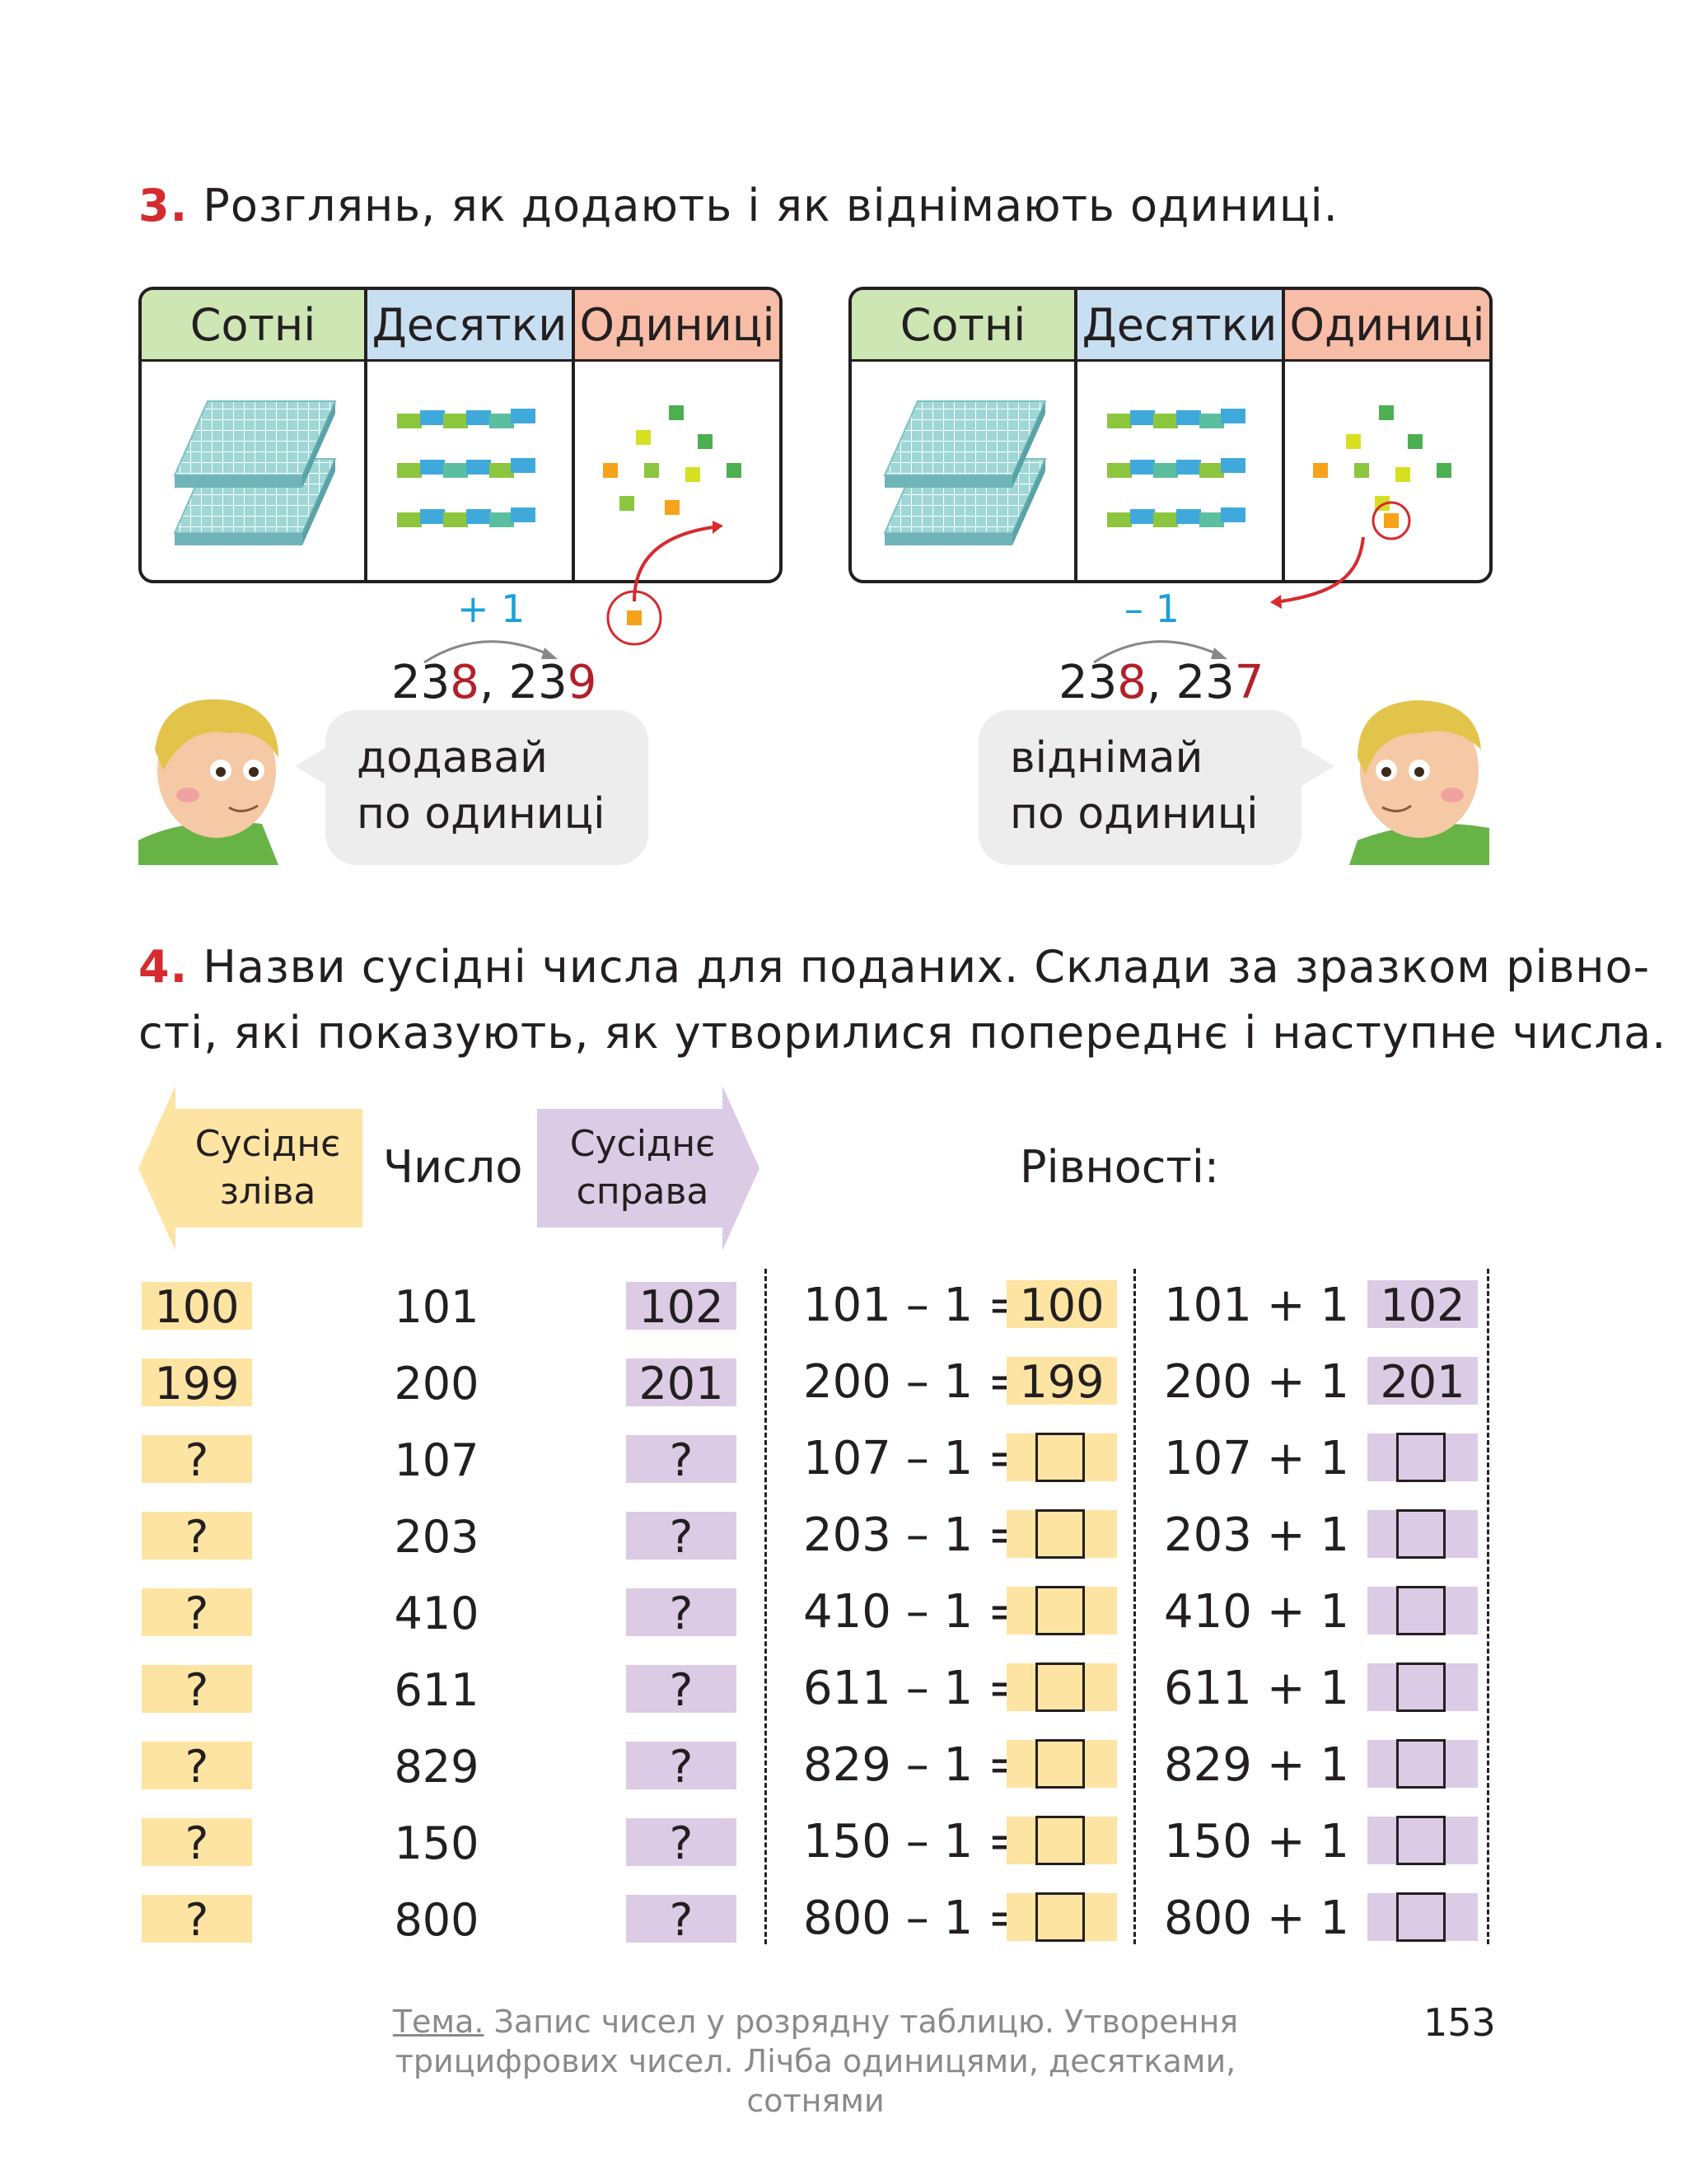  Describe the element at coordinates (436, 1843) in the screenshot. I see `number-cell: 150` at that location.